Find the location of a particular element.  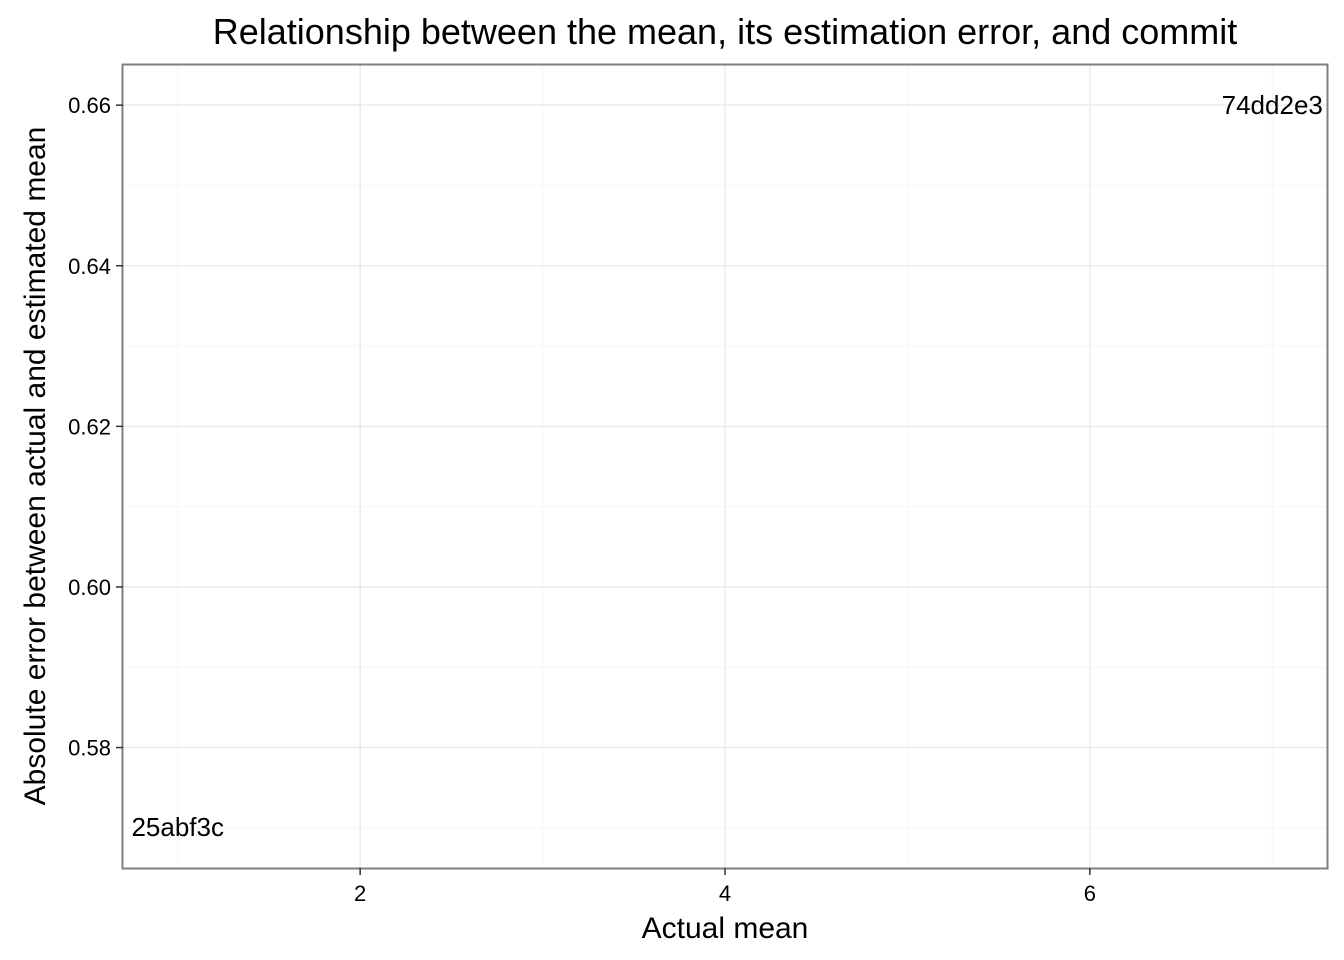

x-tick-label: 2 is located at coordinates (360, 893).